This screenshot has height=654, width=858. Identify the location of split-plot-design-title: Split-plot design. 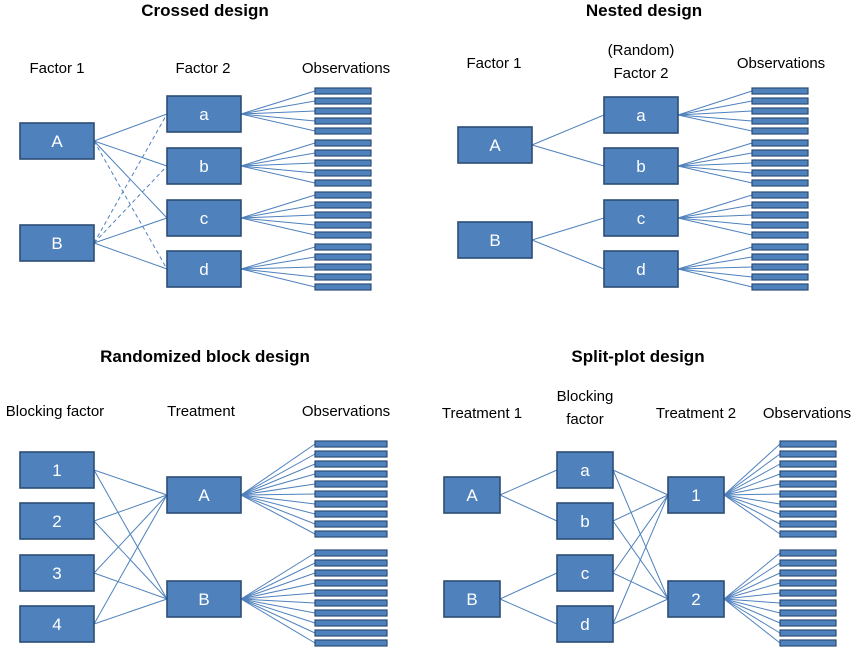
(637, 356).